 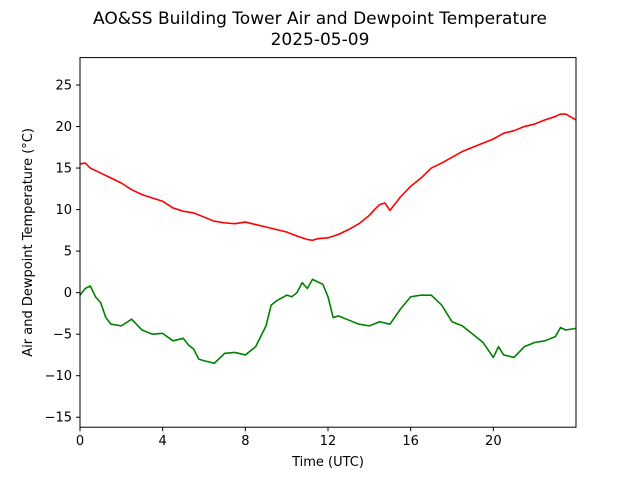 What do you see at coordinates (63, 169) in the screenshot?
I see `y-tick-label: 15` at bounding box center [63, 169].